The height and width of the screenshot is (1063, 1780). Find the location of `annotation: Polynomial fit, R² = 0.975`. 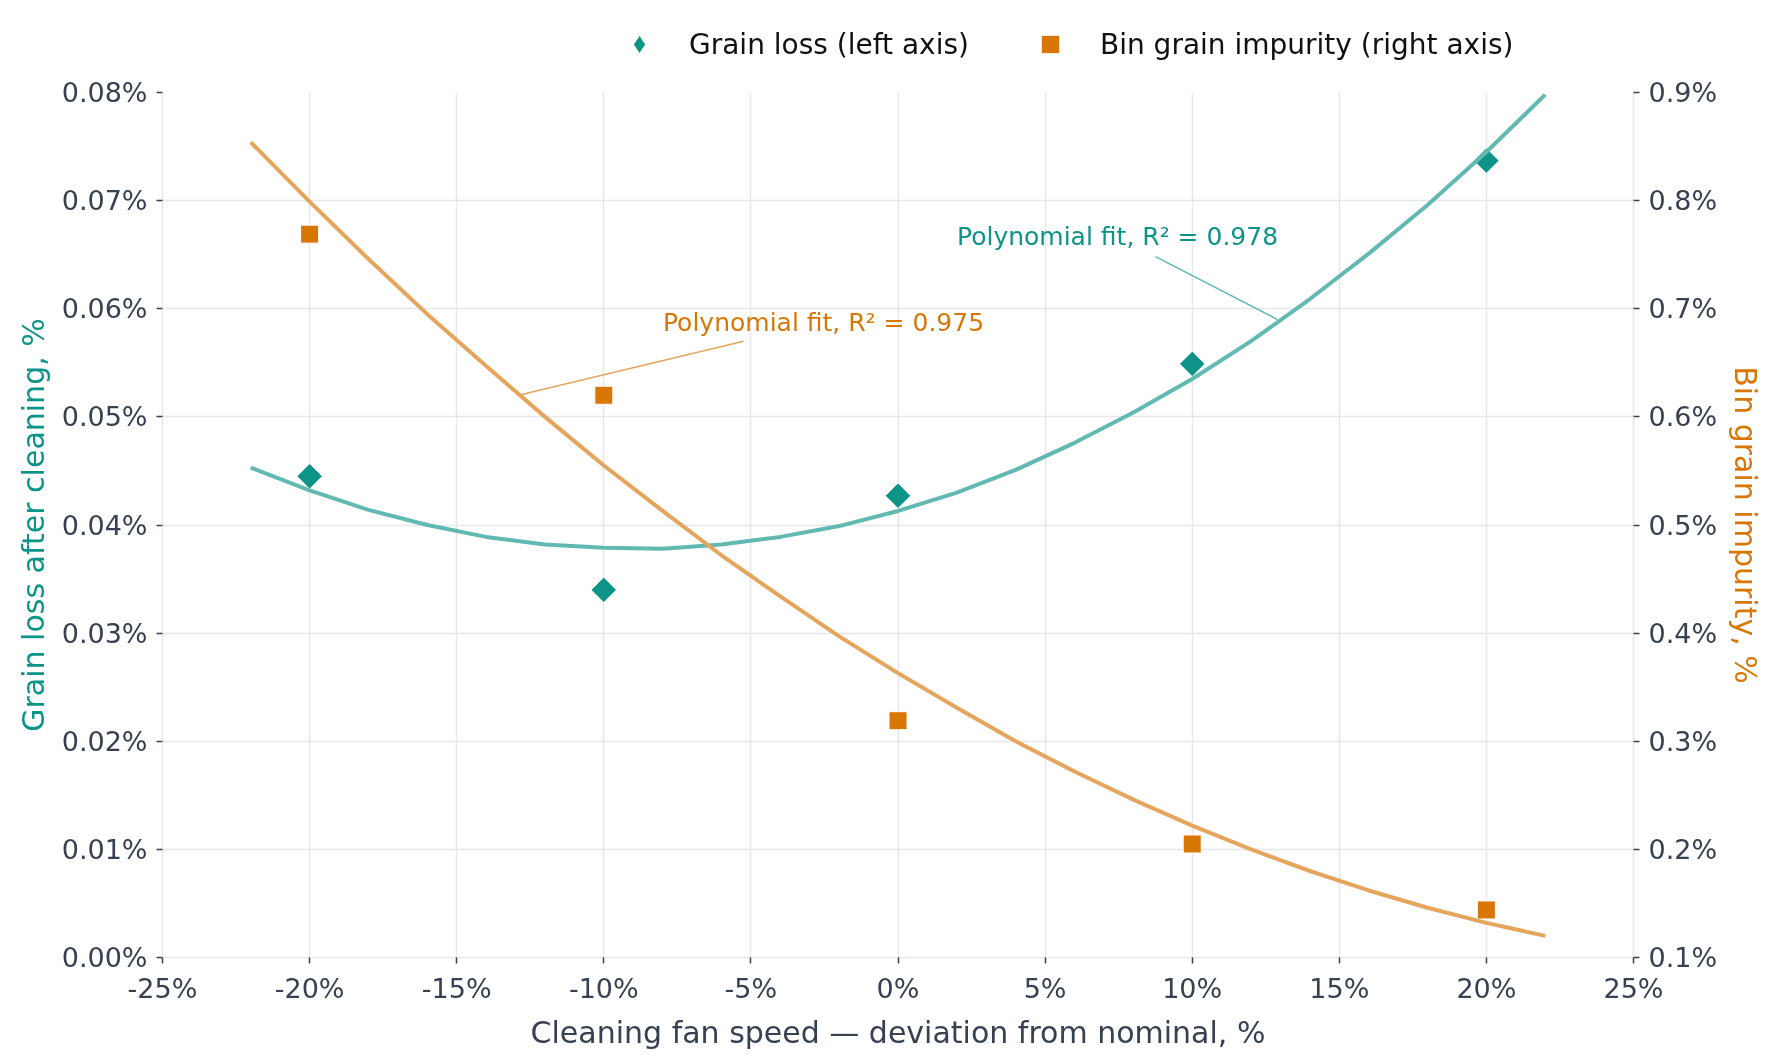

annotation: Polynomial fit, R² = 0.975 is located at coordinates (823, 322).